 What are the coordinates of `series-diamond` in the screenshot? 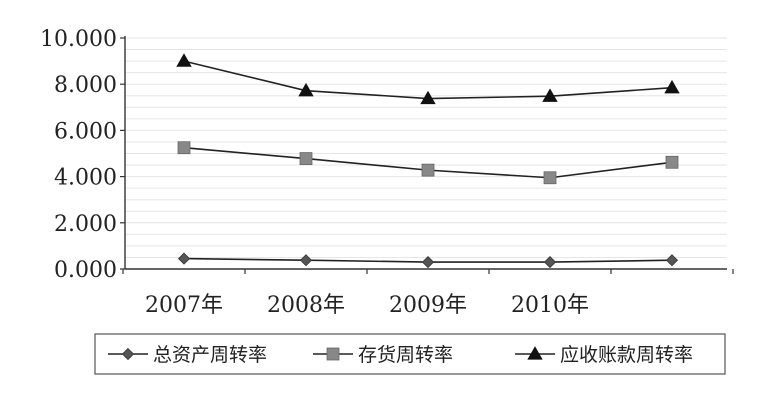 It's located at (428, 260).